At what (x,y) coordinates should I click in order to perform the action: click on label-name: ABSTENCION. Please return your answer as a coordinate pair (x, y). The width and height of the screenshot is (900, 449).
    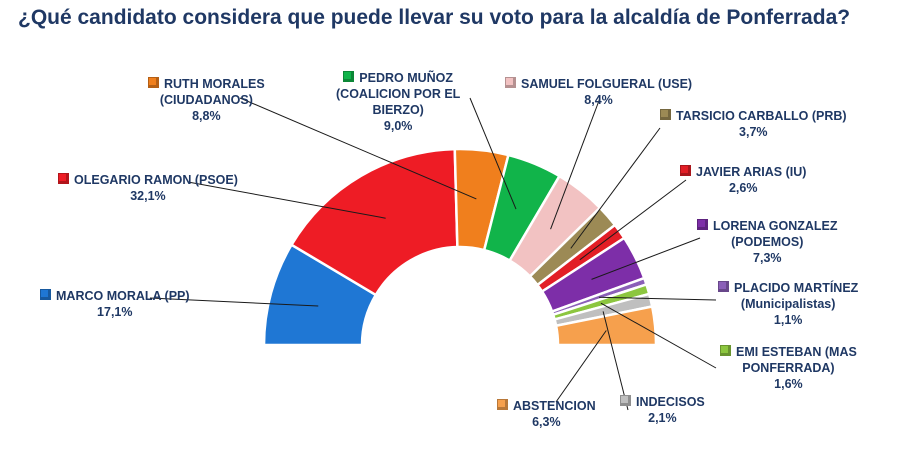
    Looking at the image, I should click on (554, 406).